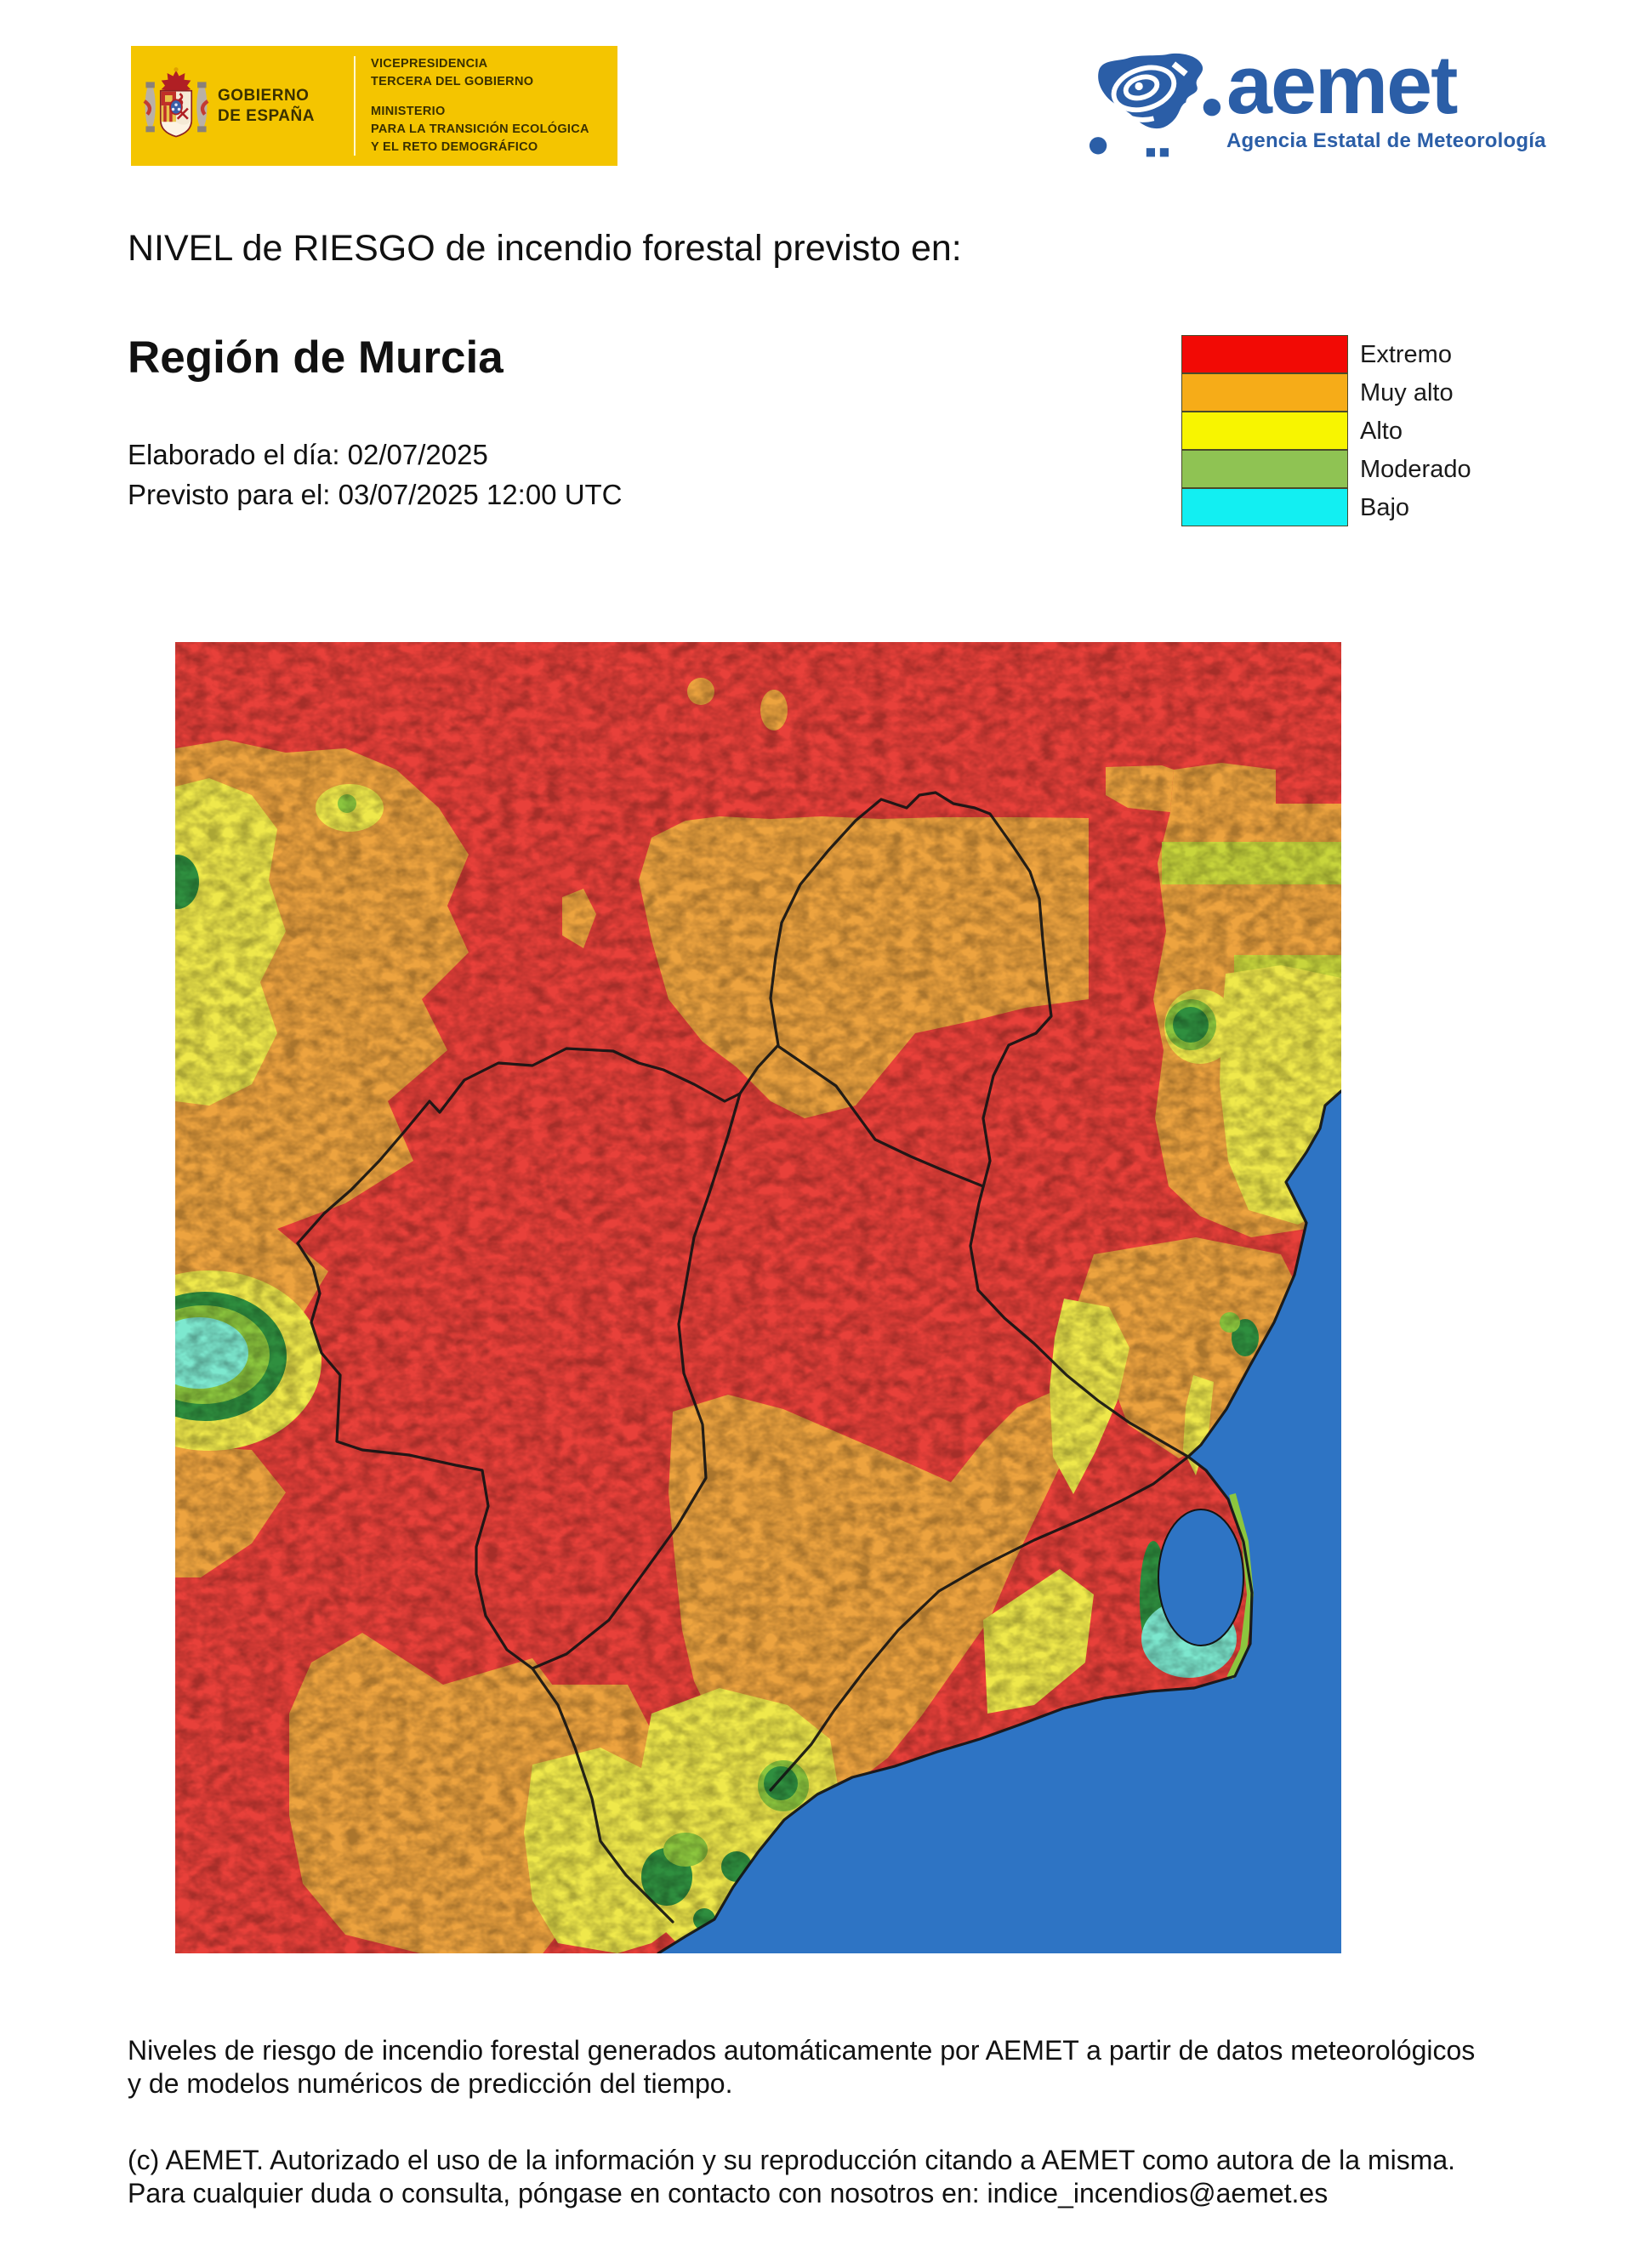  I want to click on legend-label-extremo: Extremo, so click(1406, 354).